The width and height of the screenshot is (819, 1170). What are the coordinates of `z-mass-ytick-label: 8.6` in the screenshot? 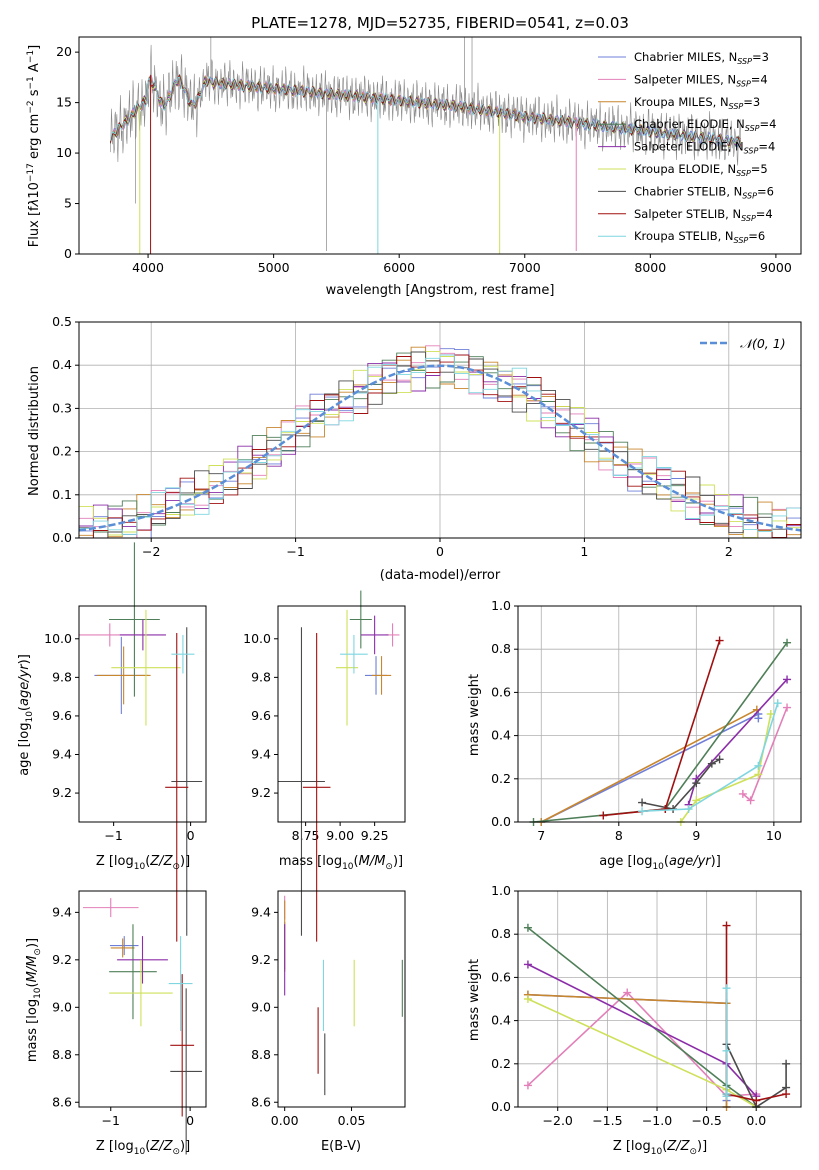 It's located at (62, 1101).